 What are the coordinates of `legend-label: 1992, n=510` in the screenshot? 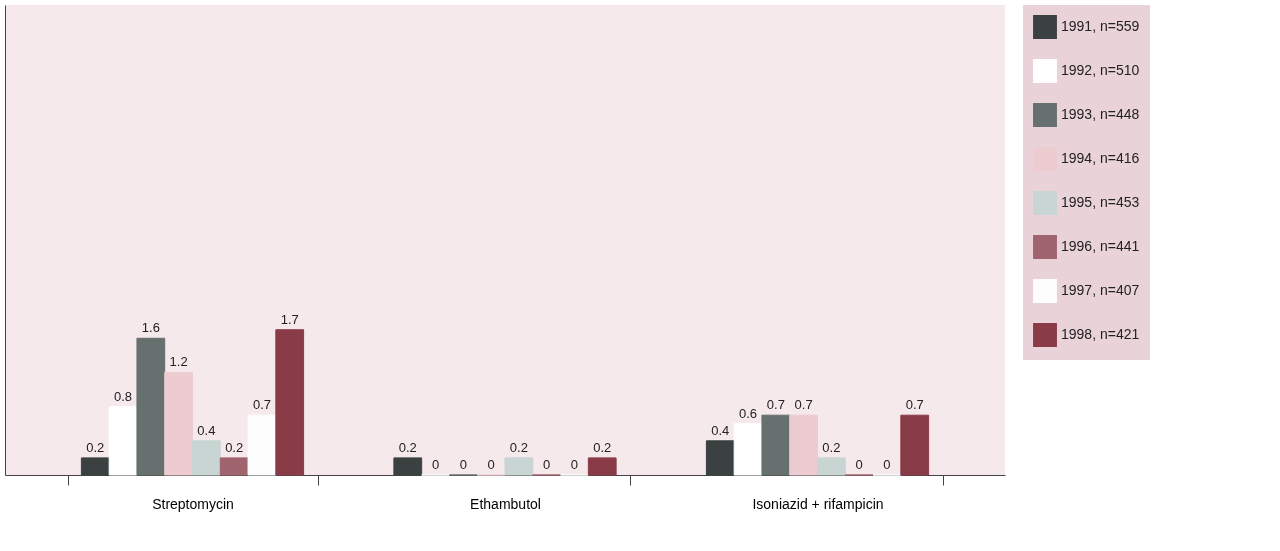 It's located at (1100, 70).